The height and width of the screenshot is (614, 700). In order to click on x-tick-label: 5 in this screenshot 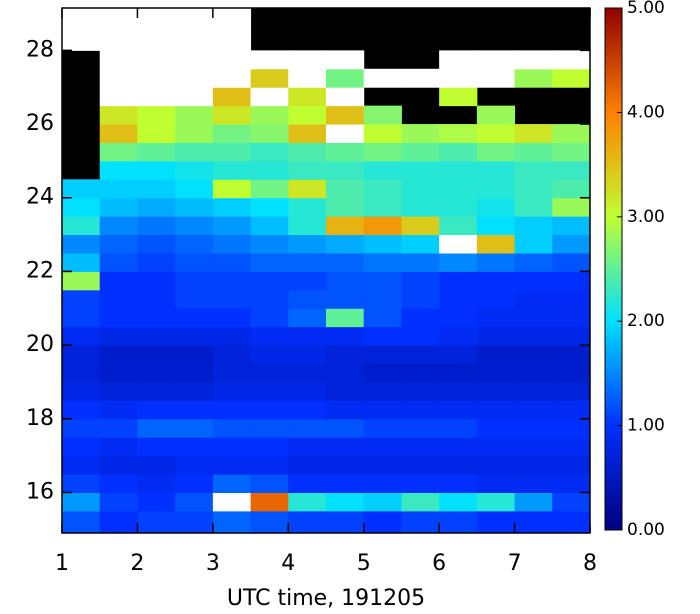, I will do `click(364, 563)`.